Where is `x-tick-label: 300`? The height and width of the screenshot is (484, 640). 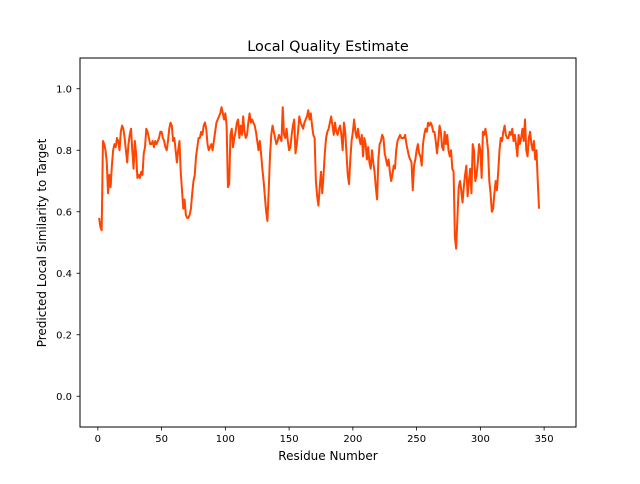 x-tick-label: 300 is located at coordinates (480, 439).